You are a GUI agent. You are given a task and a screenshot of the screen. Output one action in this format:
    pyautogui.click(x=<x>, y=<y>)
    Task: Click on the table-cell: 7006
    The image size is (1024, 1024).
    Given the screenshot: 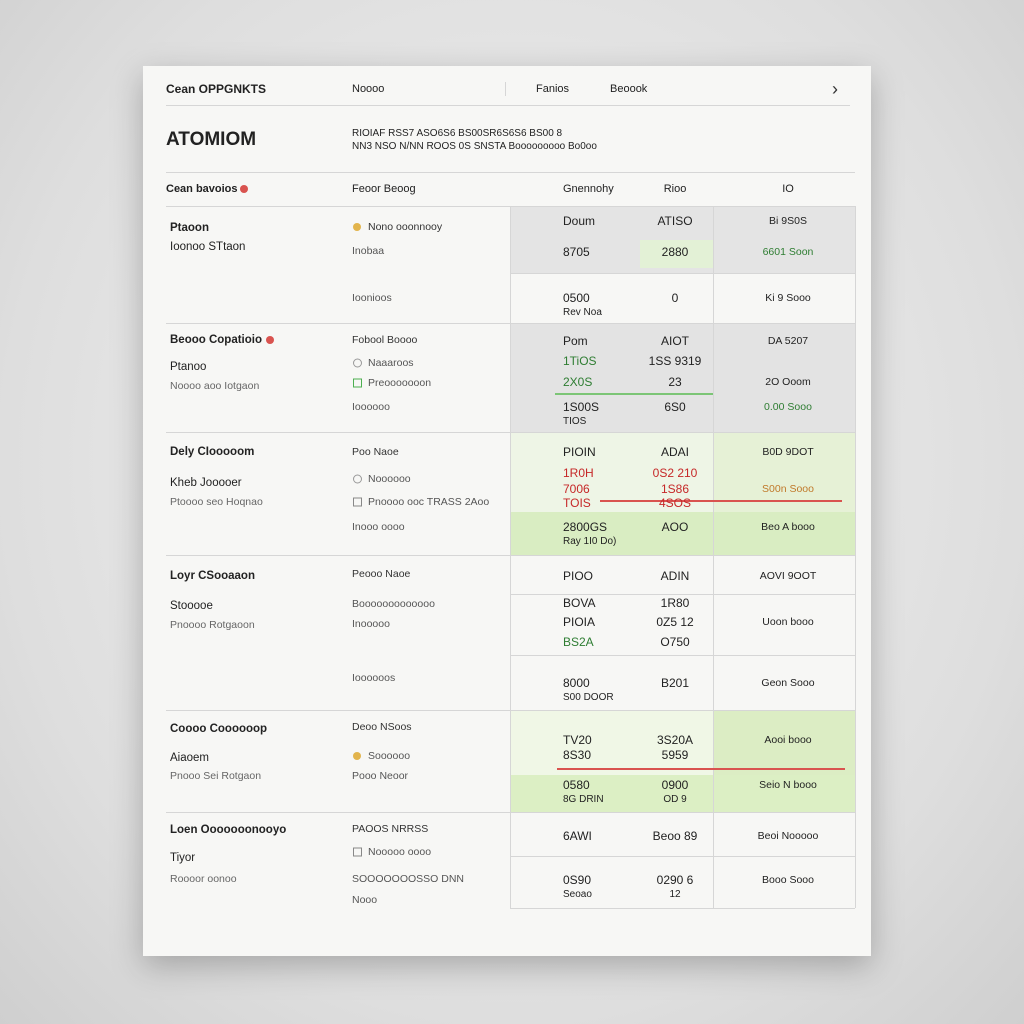 What is the action you would take?
    pyautogui.click(x=576, y=489)
    